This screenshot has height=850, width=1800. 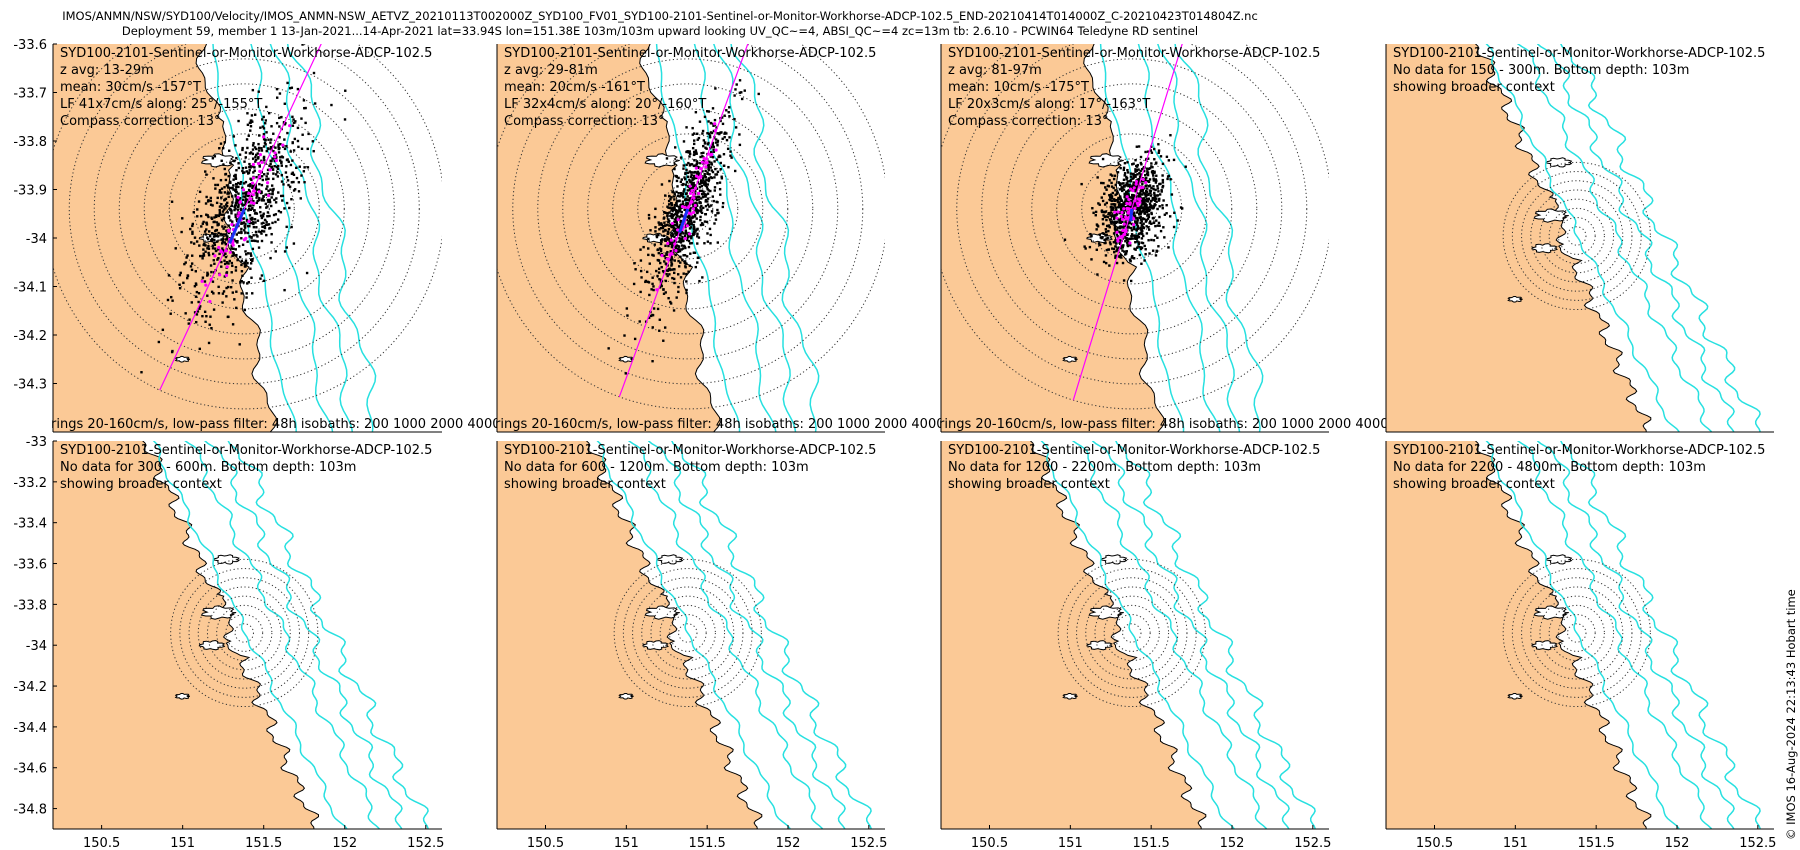 What do you see at coordinates (1312, 843) in the screenshot?
I see `x-tick-label: 152.5` at bounding box center [1312, 843].